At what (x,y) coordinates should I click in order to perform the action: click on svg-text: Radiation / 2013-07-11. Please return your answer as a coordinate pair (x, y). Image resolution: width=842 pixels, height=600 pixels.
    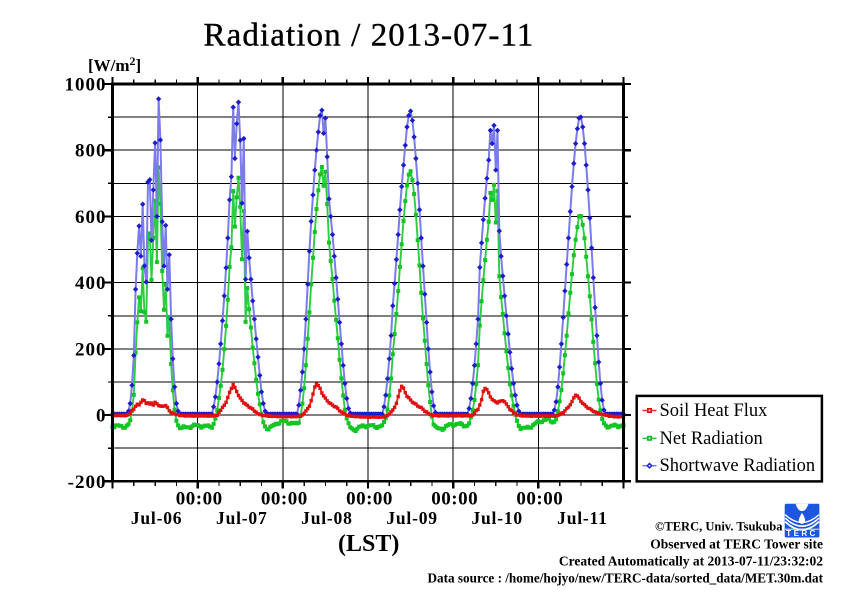
    Looking at the image, I should click on (369, 36).